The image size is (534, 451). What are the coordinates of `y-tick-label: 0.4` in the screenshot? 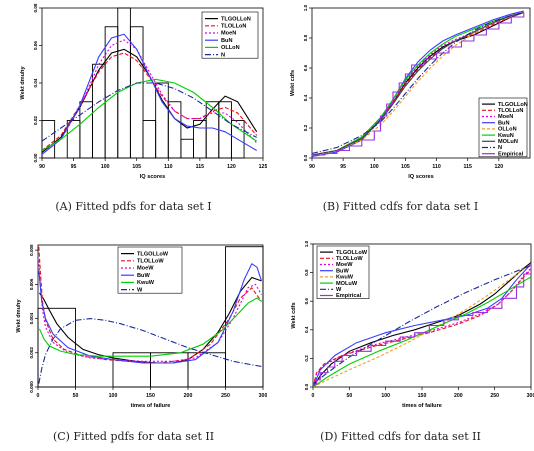 It's located at (305, 97).